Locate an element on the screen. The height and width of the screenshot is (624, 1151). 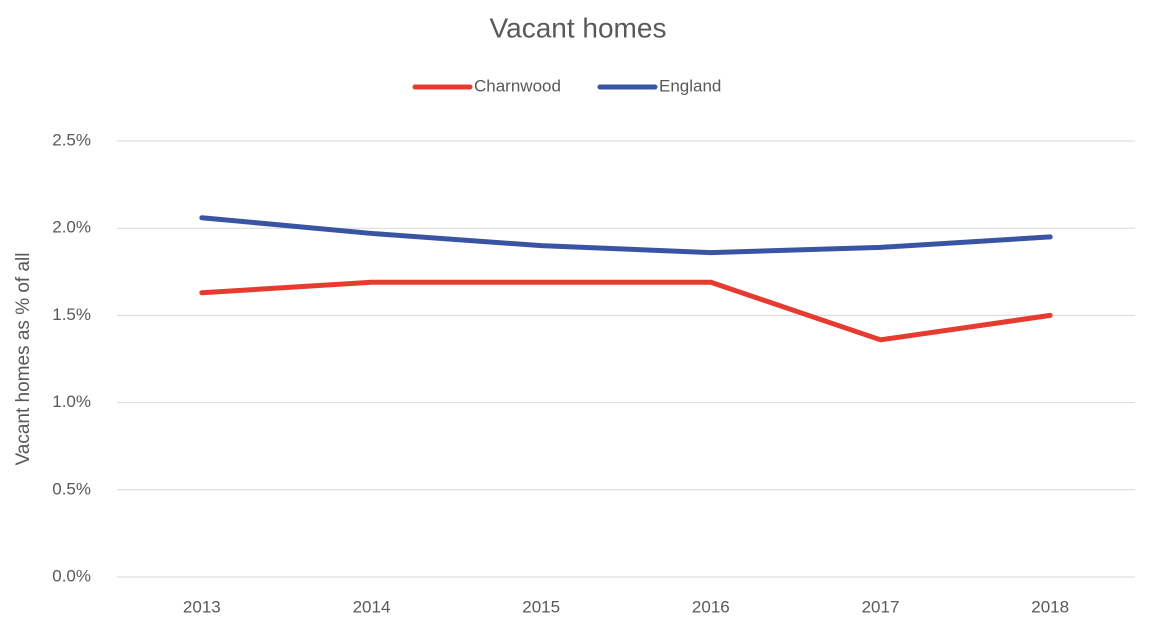
chart-title: Vacant homes is located at coordinates (578, 27).